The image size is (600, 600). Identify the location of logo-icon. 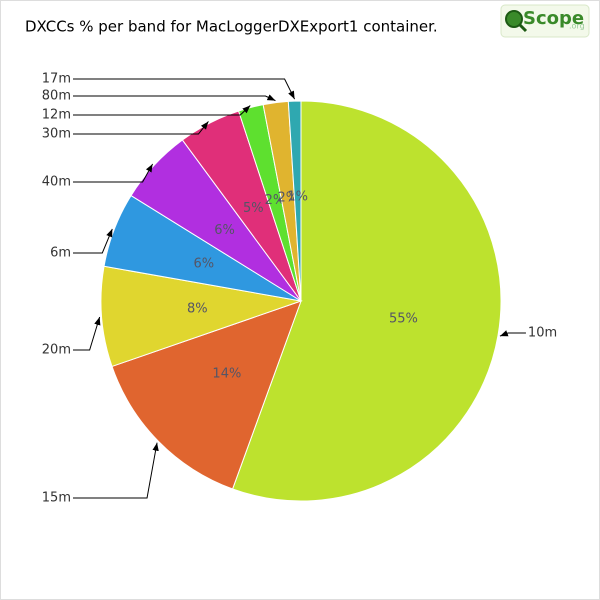
(514, 19).